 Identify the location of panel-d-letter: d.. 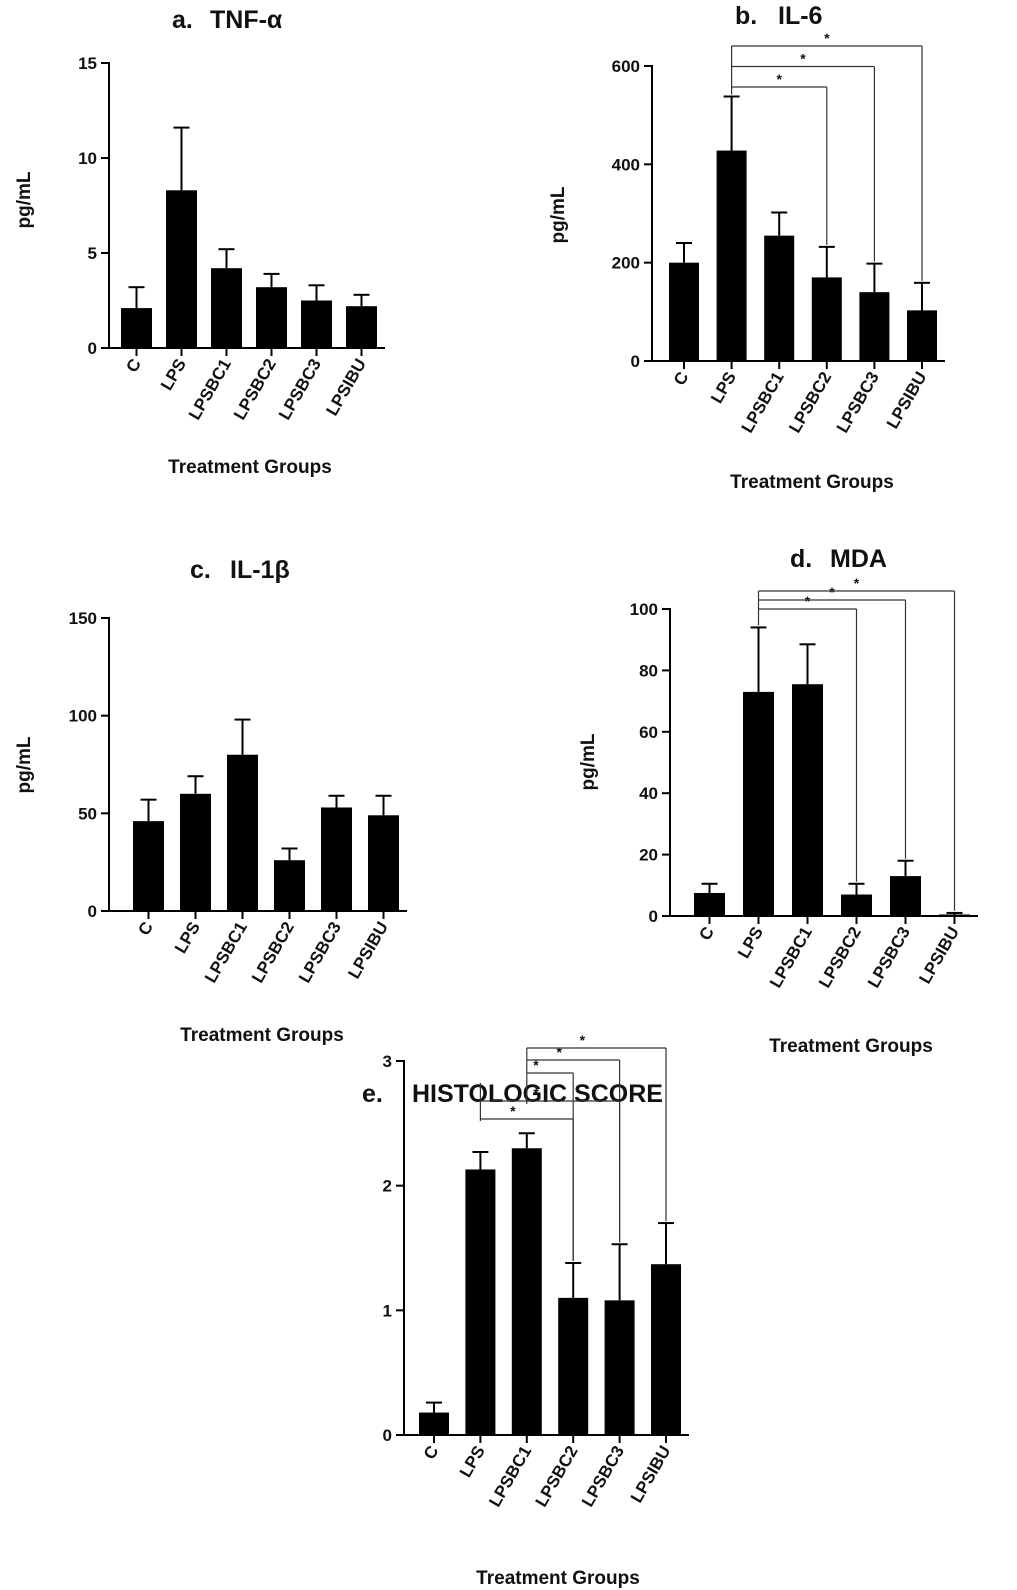
(801, 559).